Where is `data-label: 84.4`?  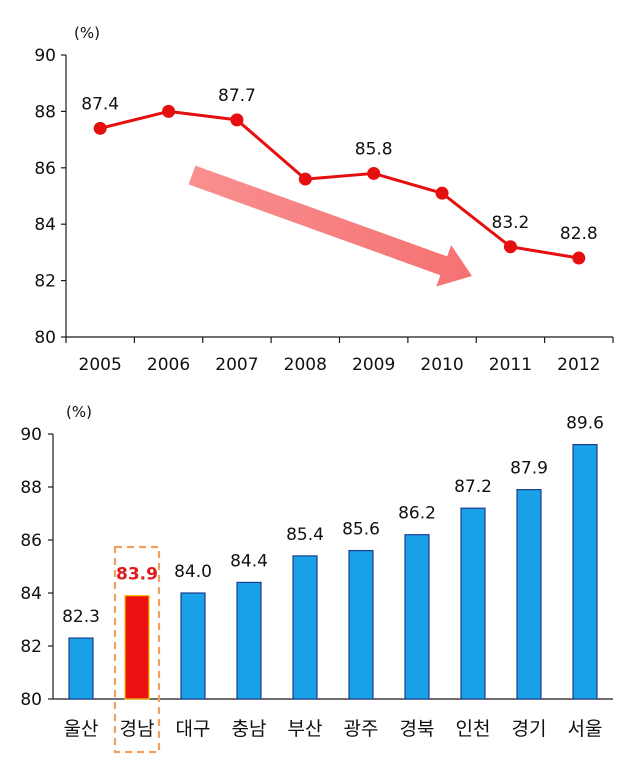 data-label: 84.4 is located at coordinates (249, 561).